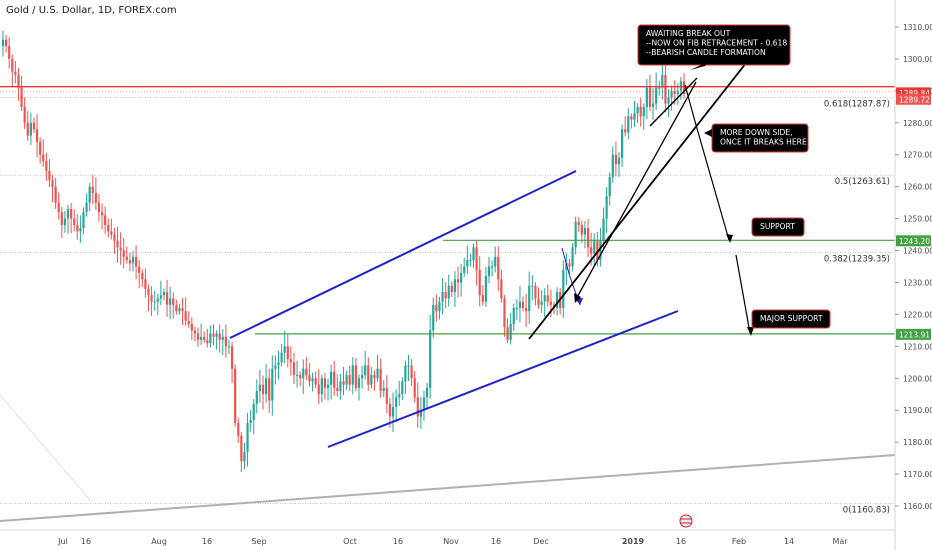 The width and height of the screenshot is (932, 550). I want to click on y-tick-label: 1270.00, so click(917, 155).